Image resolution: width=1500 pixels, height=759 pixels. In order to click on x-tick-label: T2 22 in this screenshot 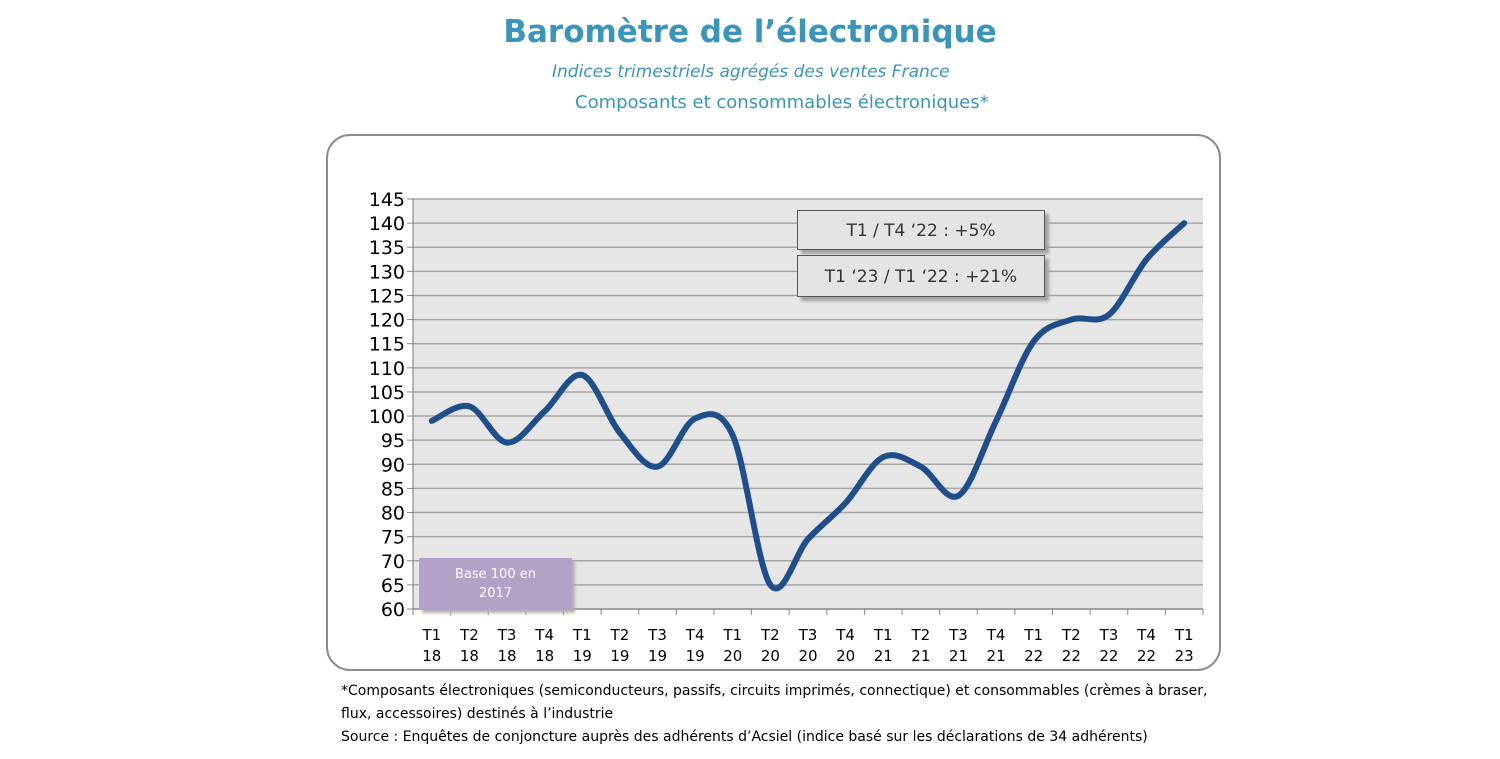, I will do `click(1071, 645)`.